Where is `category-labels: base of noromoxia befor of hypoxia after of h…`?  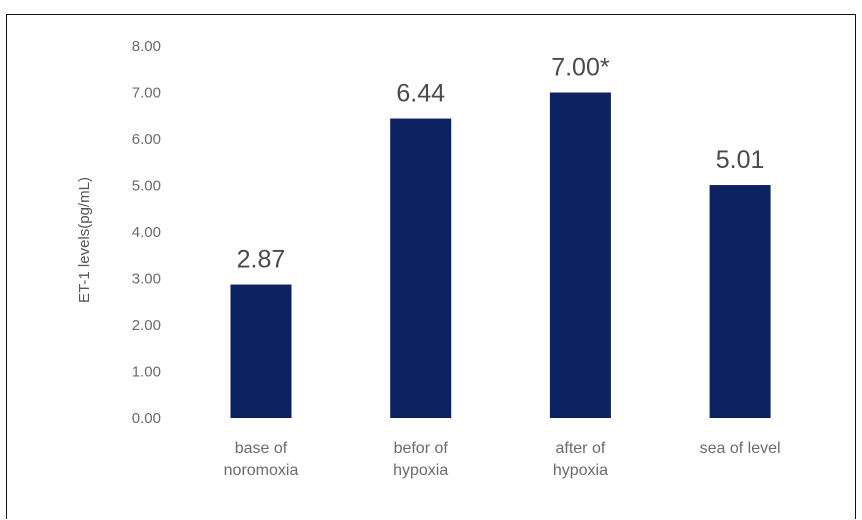
category-labels: base of noromoxia befor of hypoxia after of h… is located at coordinates (502, 459).